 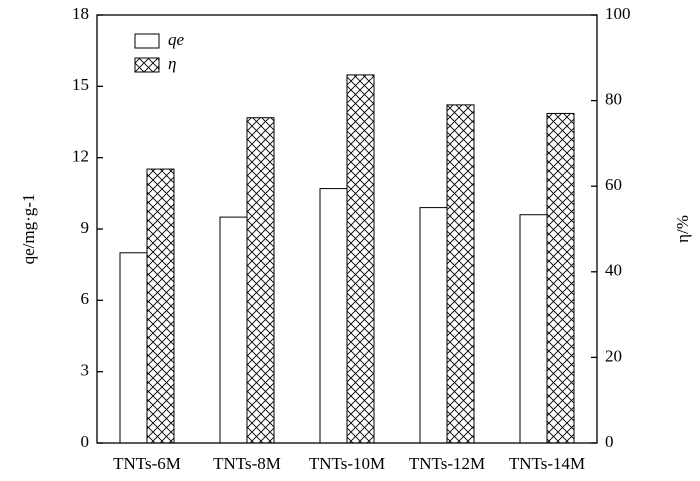 What do you see at coordinates (347, 463) in the screenshot?
I see `x-tick-label: TNTs-10M` at bounding box center [347, 463].